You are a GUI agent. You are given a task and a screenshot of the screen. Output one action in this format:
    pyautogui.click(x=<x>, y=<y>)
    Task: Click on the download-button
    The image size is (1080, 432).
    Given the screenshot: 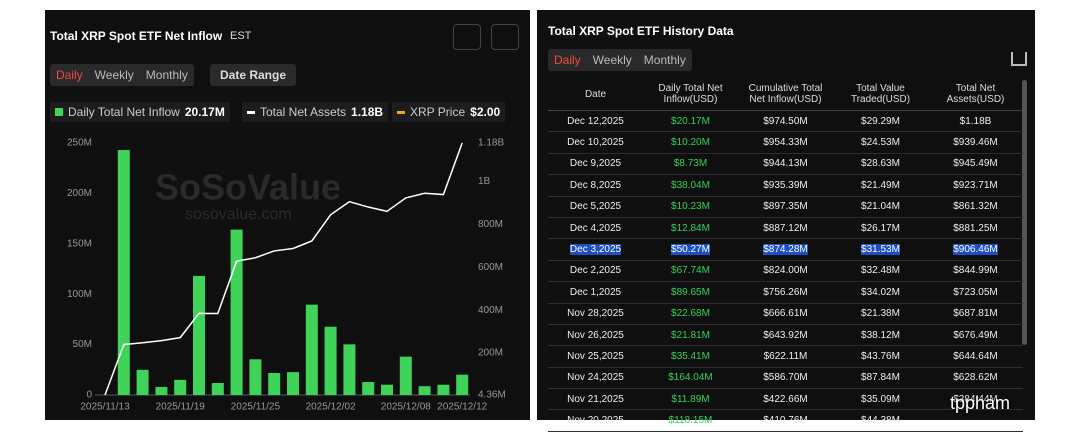 What is the action you would take?
    pyautogui.click(x=1019, y=59)
    